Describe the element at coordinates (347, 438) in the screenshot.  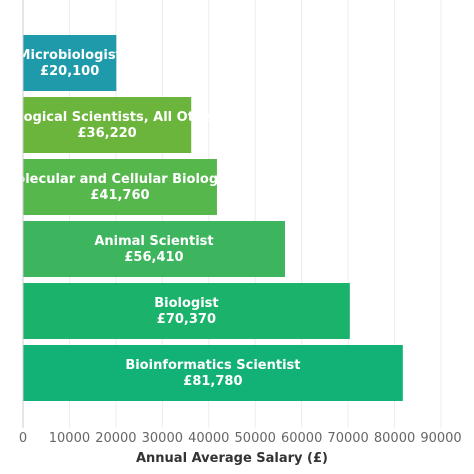
I see `x-tick-label: 70000` at that location.